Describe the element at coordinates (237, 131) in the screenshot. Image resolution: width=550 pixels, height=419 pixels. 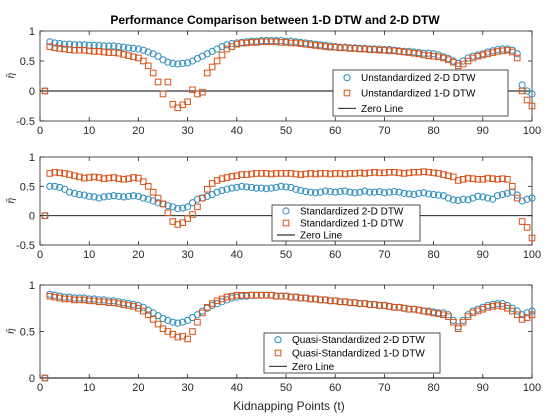
I see `x-tick-label: 40` at that location.